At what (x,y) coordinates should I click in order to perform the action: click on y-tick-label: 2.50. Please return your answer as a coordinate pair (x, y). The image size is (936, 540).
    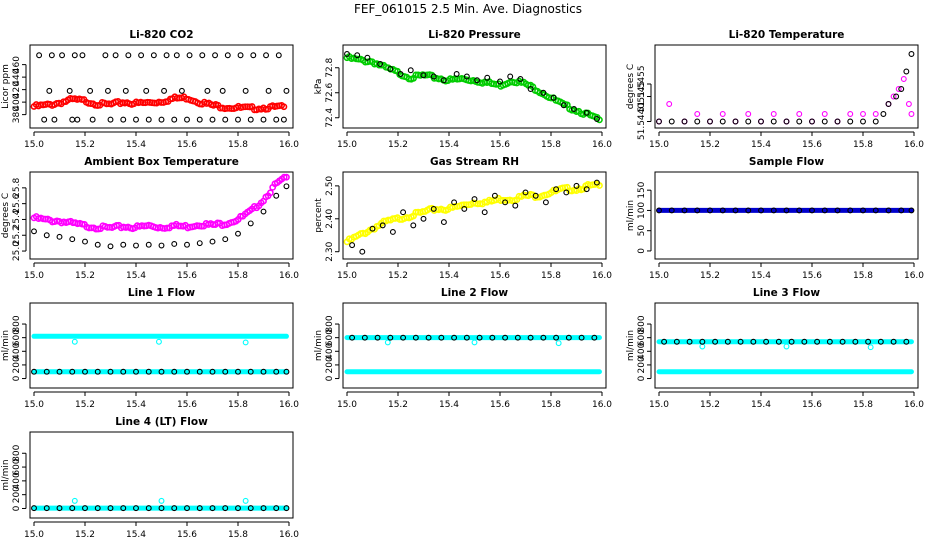
    Looking at the image, I should click on (330, 186).